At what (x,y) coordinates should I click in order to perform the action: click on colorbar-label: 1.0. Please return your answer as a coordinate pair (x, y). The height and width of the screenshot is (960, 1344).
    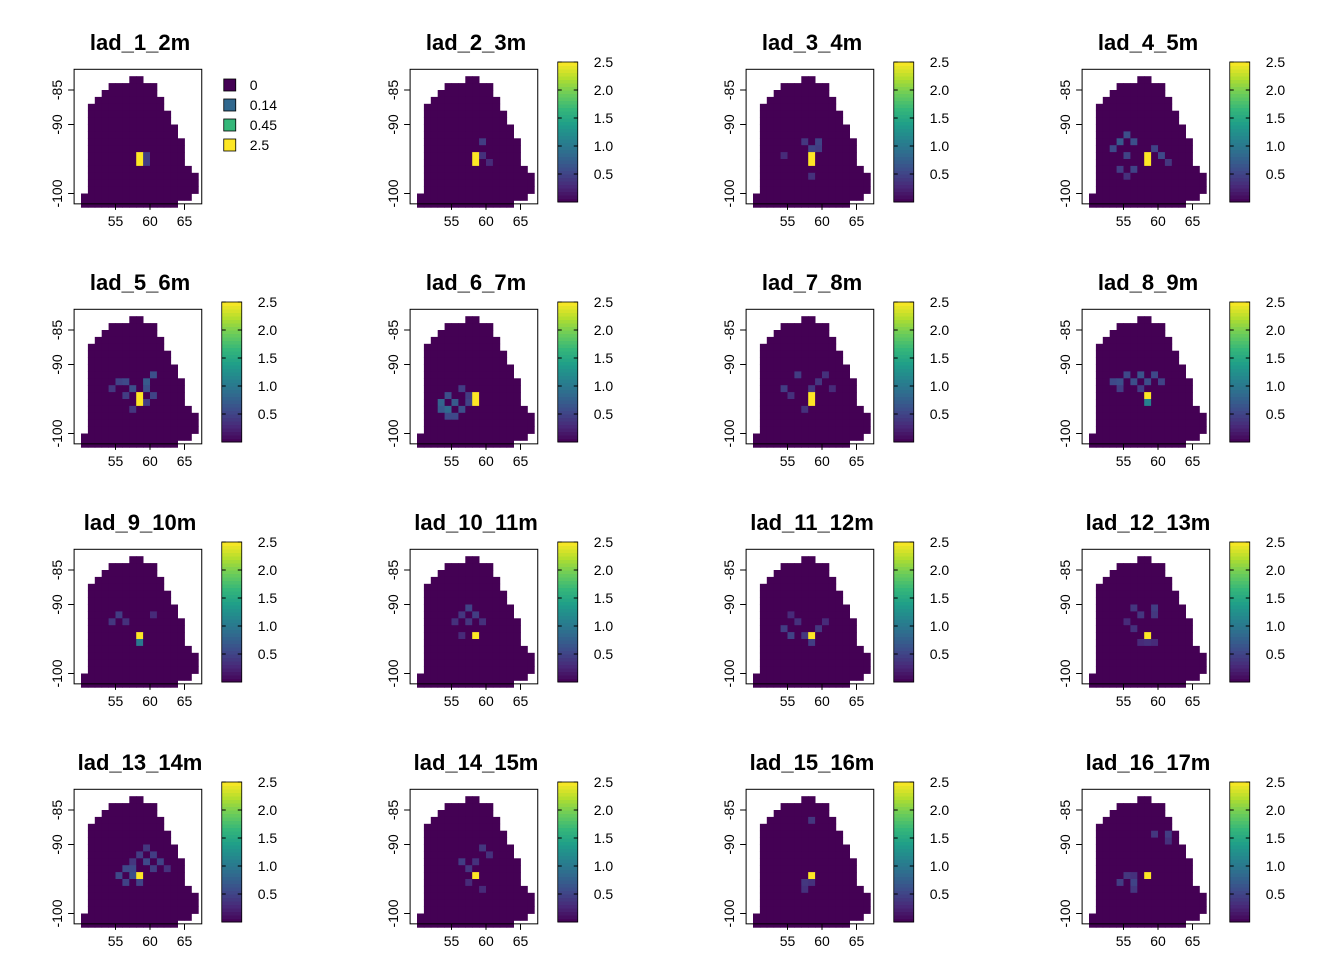
    Looking at the image, I should click on (604, 866).